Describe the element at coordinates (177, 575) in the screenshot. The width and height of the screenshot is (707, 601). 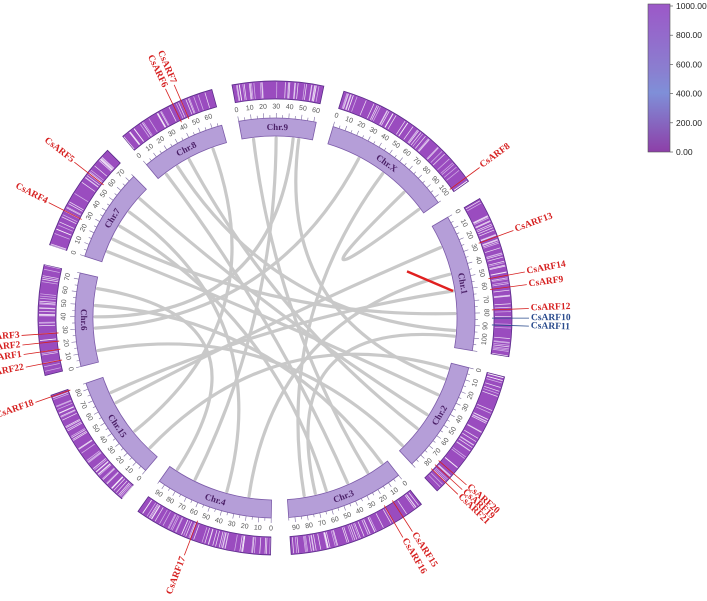
I see `gene-label-csarf17: CsARF17` at that location.